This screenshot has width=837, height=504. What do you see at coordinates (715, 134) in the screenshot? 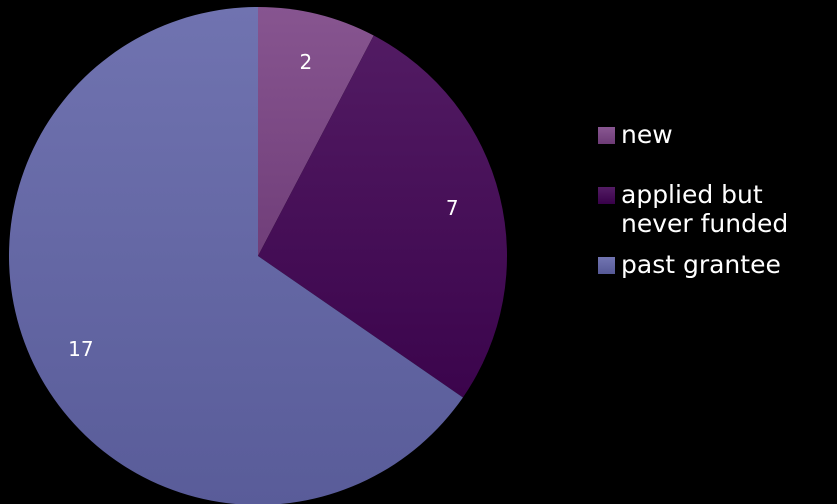
I see `legend-item-new: new` at bounding box center [715, 134].